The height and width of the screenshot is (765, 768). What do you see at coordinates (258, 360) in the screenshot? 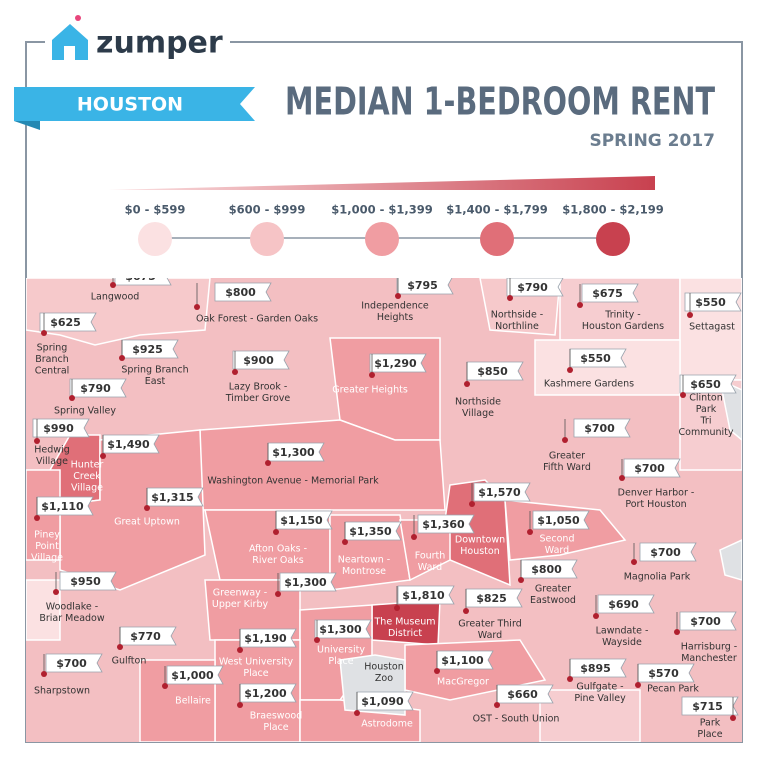
I see `price: $900` at bounding box center [258, 360].